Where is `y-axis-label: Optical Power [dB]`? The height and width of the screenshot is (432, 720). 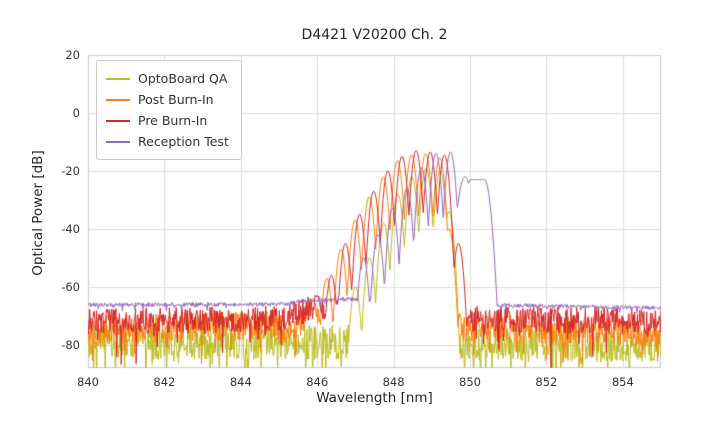
y-axis-label: Optical Power [dB] is located at coordinates (38, 213).